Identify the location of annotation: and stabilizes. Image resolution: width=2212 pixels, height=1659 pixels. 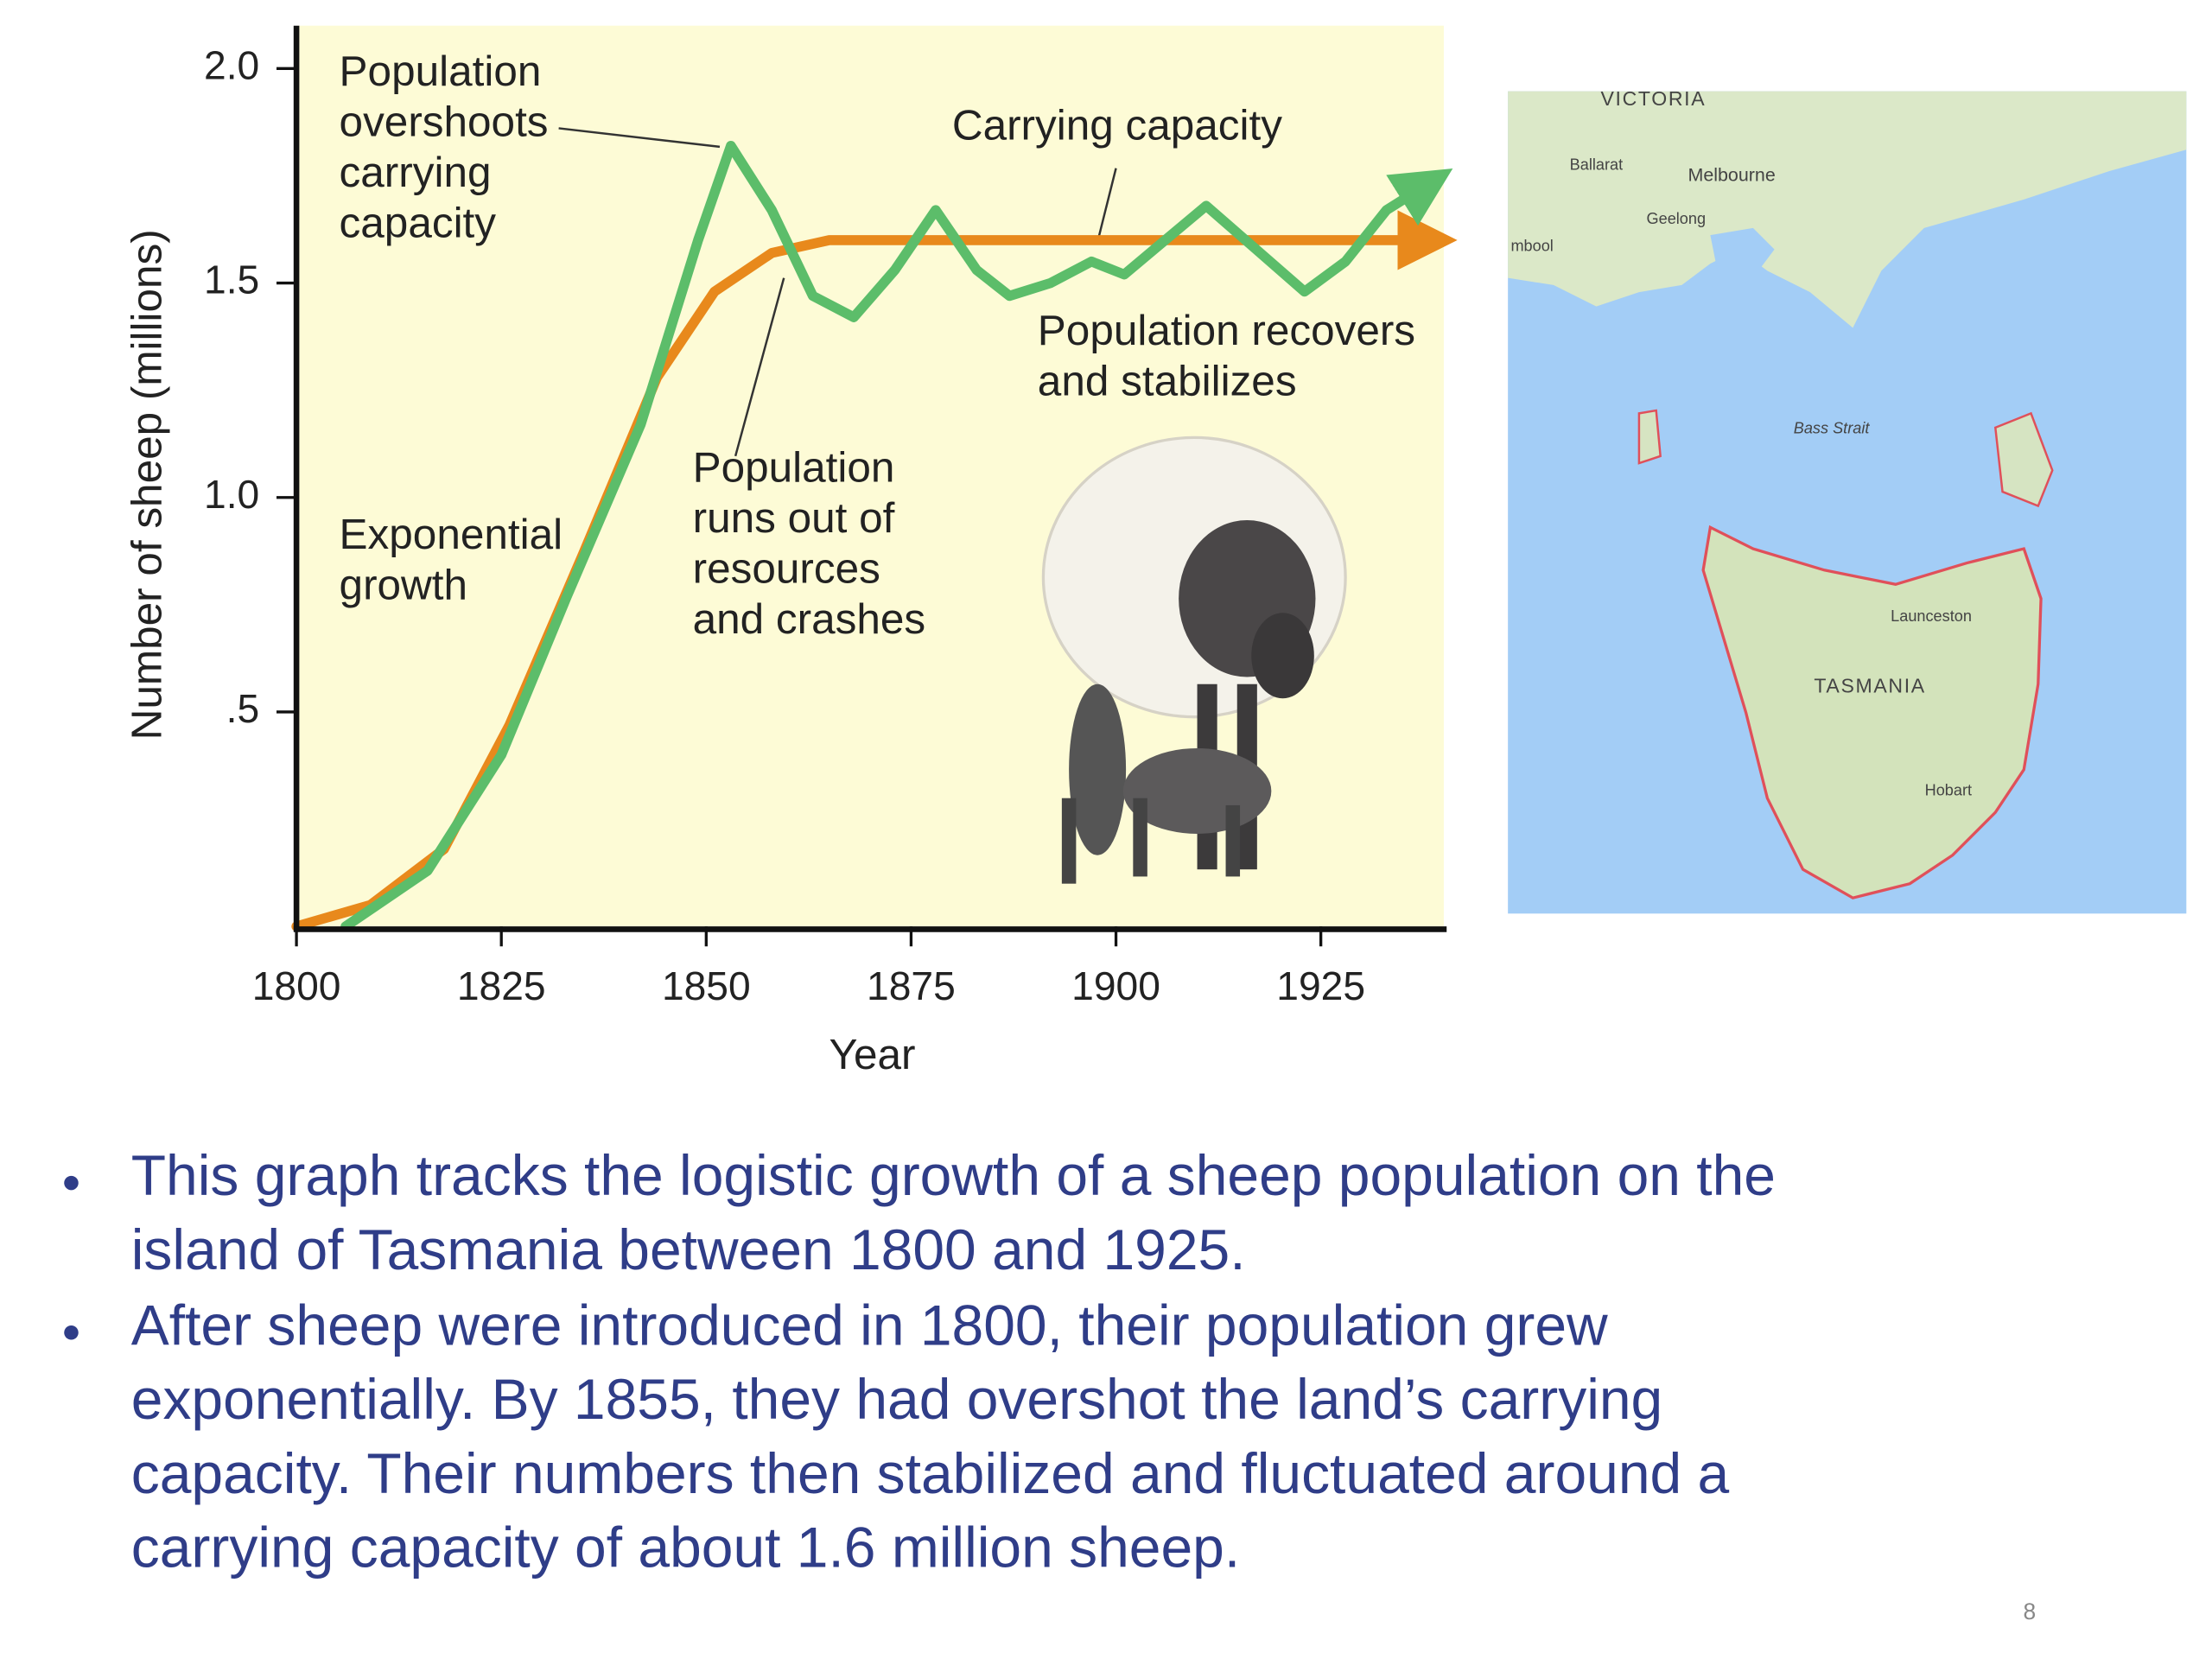
(1167, 381).